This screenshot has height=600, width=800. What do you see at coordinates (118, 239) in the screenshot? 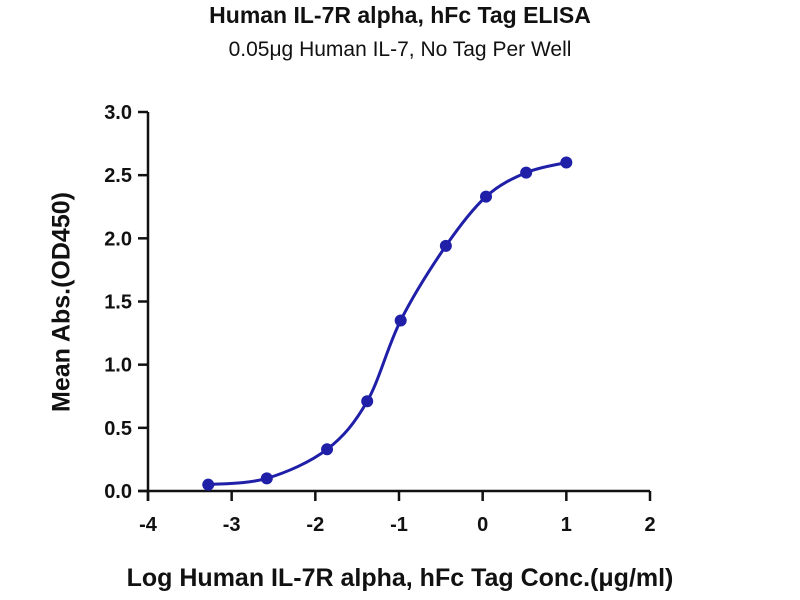
I see `y-tick-label: 2.0` at bounding box center [118, 239].